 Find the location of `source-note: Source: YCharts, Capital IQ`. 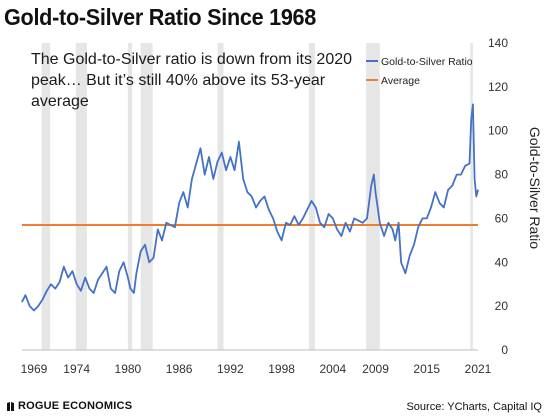

source-note: Source: YCharts, Capital IQ is located at coordinates (474, 407).